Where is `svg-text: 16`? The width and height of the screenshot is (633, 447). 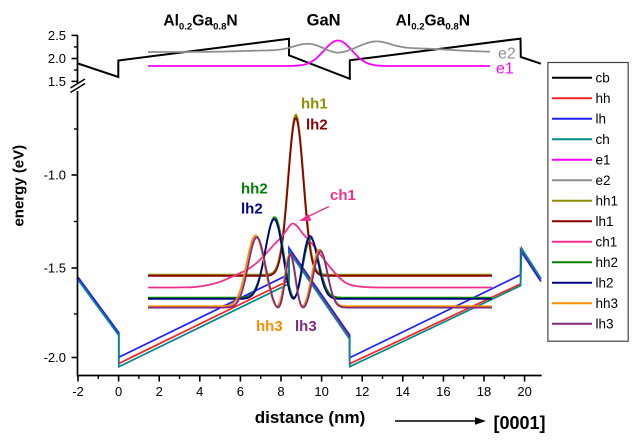
svg-text: 16 is located at coordinates (443, 391).